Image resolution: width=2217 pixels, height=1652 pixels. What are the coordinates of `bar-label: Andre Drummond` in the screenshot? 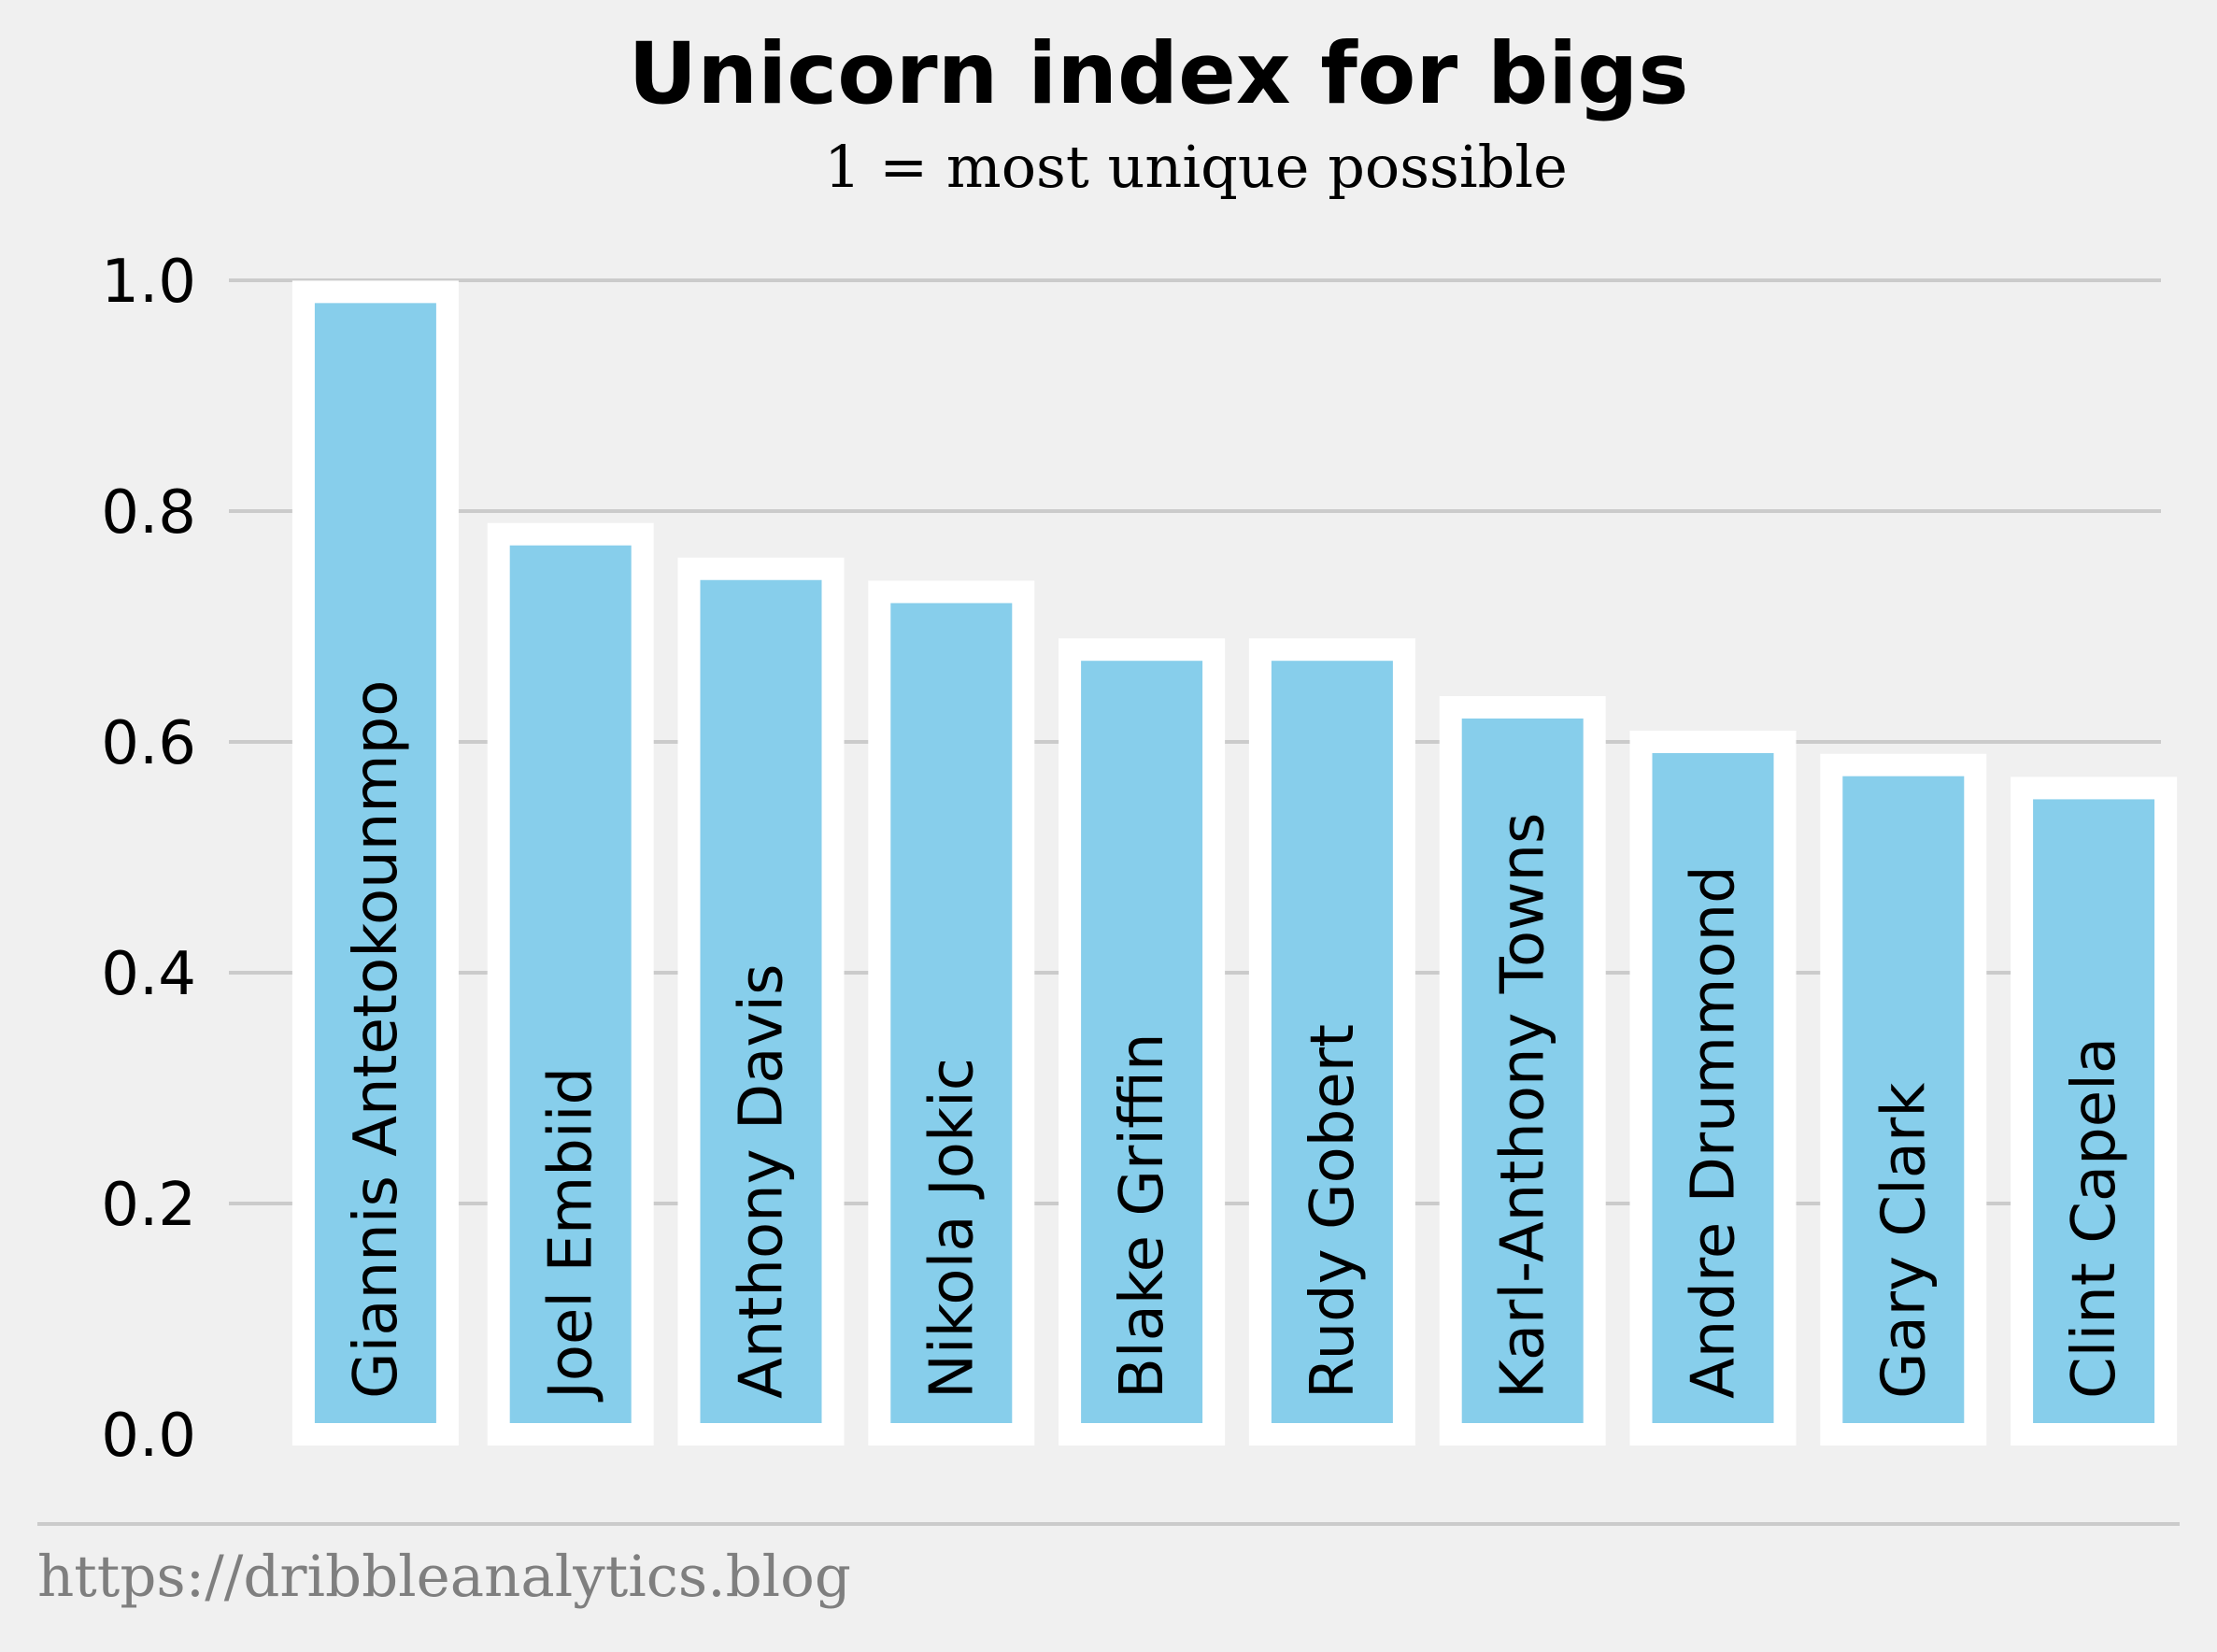 It's located at (1714, 1132).